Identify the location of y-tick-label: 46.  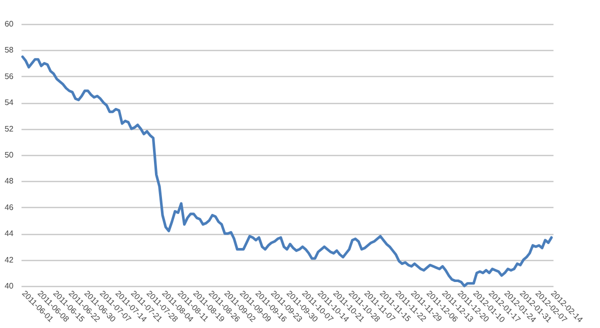
(9, 207).